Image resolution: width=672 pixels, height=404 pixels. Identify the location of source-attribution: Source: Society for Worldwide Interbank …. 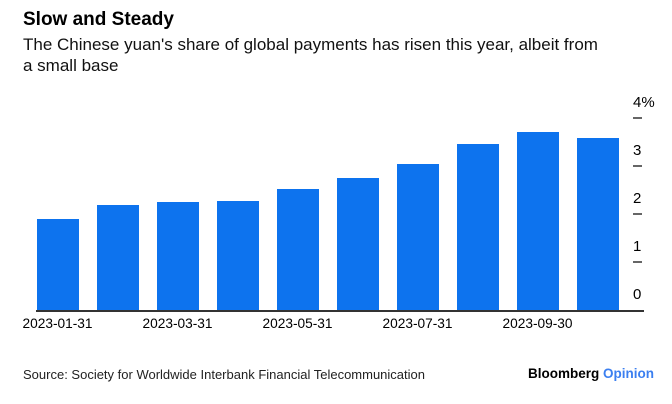
(224, 374).